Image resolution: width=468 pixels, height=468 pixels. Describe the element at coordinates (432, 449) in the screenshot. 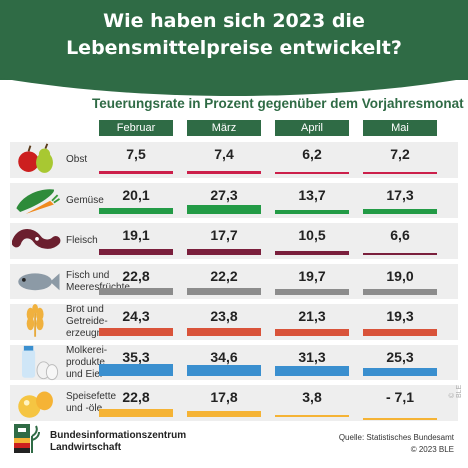

I see `source-line-2: © 2023 BLE` at that location.